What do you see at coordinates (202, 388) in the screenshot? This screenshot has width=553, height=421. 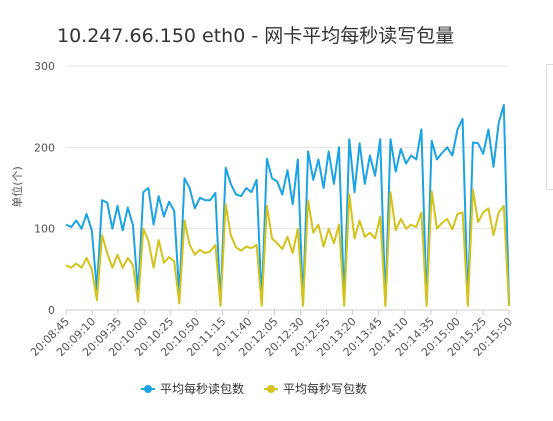 I see `legend-label-0: 平均每秒读包数` at bounding box center [202, 388].